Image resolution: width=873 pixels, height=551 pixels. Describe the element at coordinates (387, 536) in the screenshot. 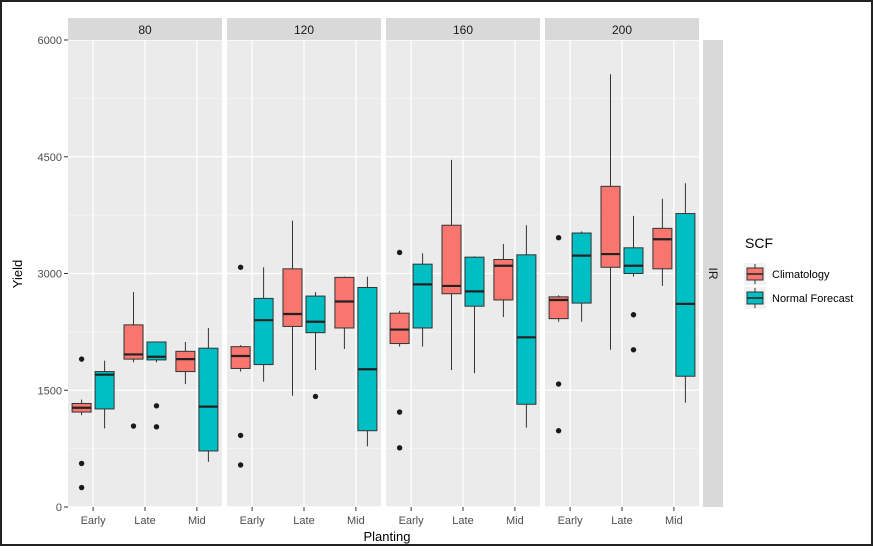

I see `x-axis-title: Planting` at that location.